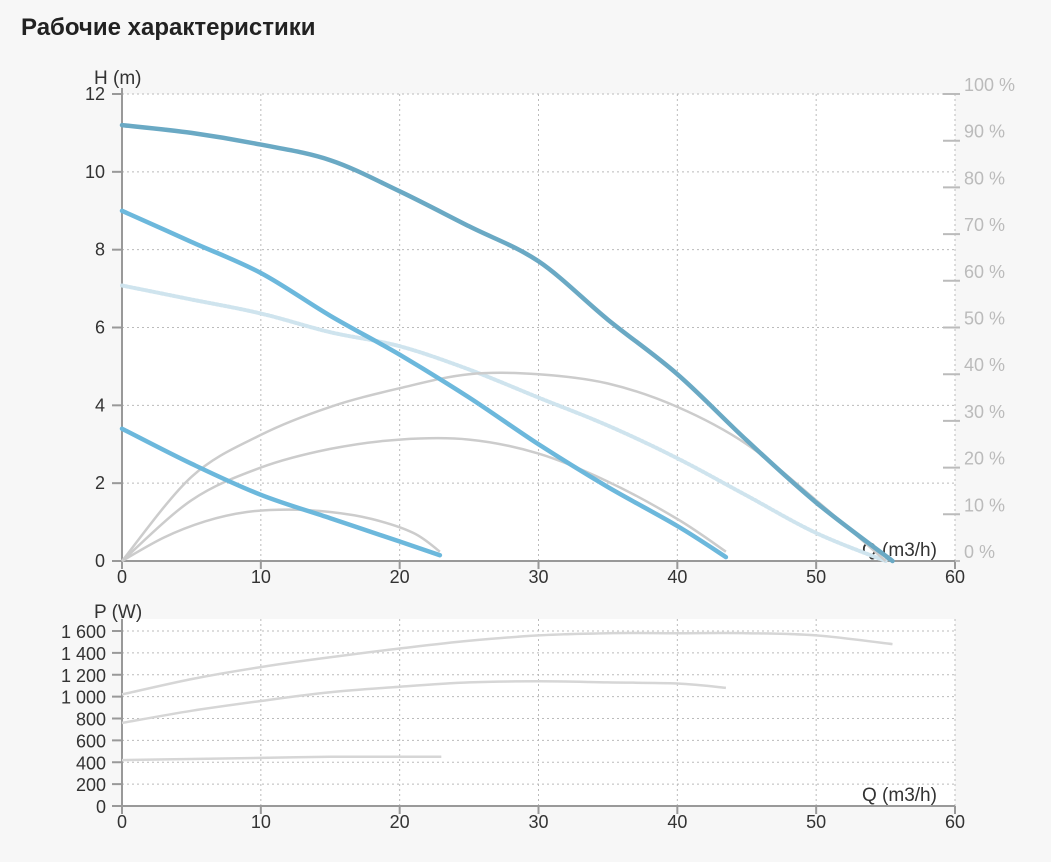  What do you see at coordinates (984, 319) in the screenshot?
I see `y2-tick-label: 50 %` at bounding box center [984, 319].